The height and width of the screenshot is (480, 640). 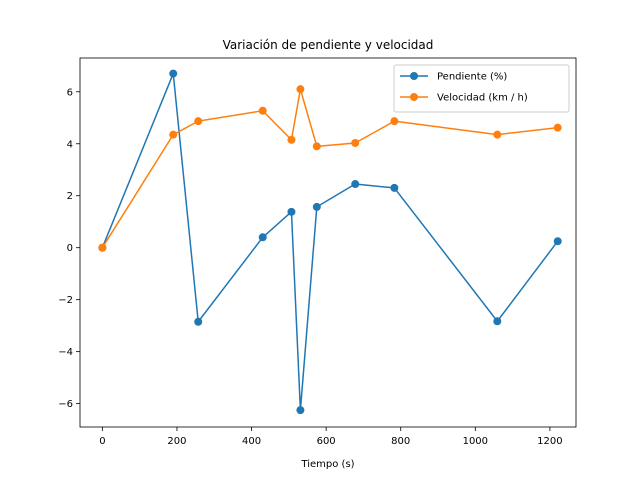 I want to click on legend-item: Velocidad (km / h), so click(x=464, y=98).